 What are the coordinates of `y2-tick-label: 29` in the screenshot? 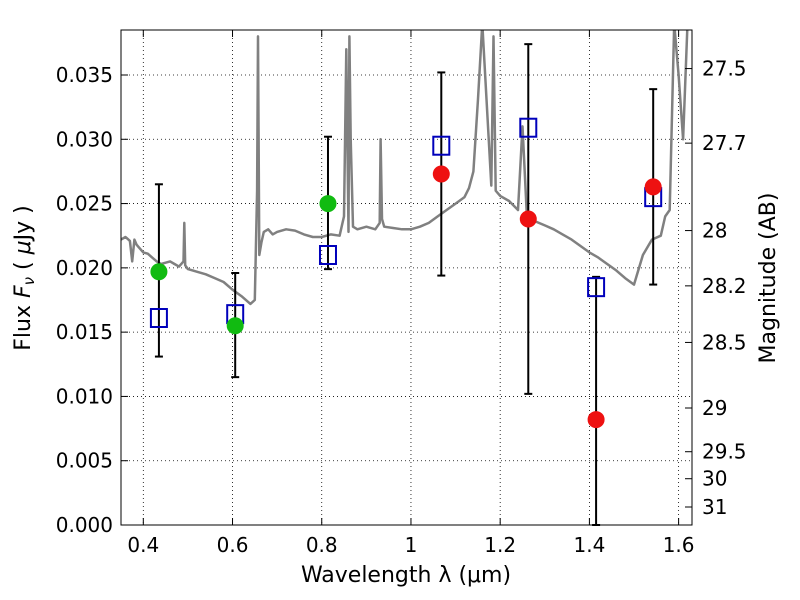 It's located at (714, 408).